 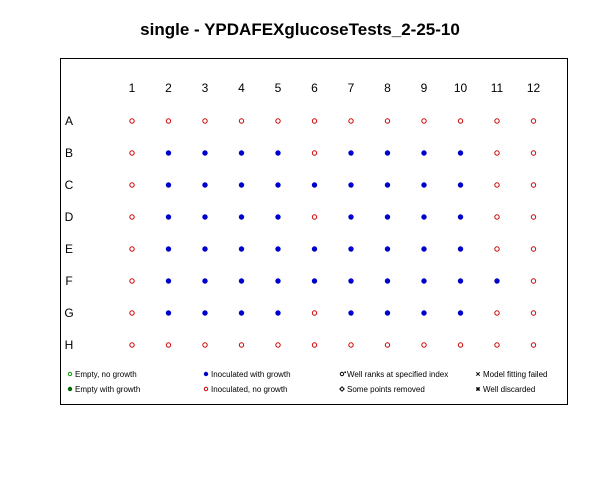 I want to click on column-label: 7, so click(x=351, y=88).